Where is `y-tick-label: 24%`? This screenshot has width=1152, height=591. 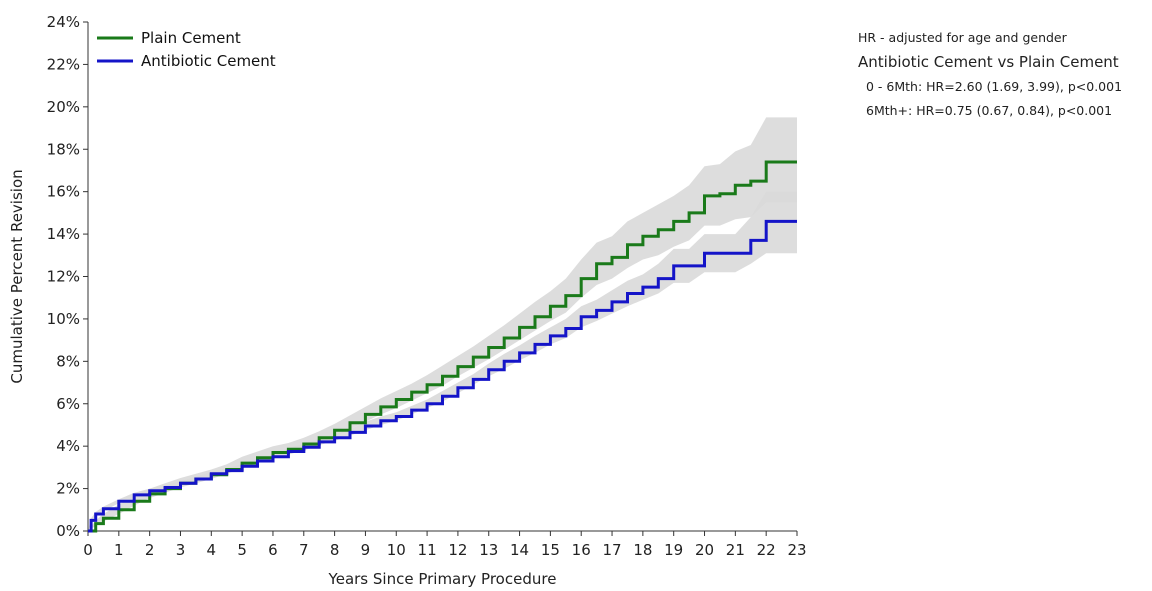 y-tick-label: 24% is located at coordinates (63, 22).